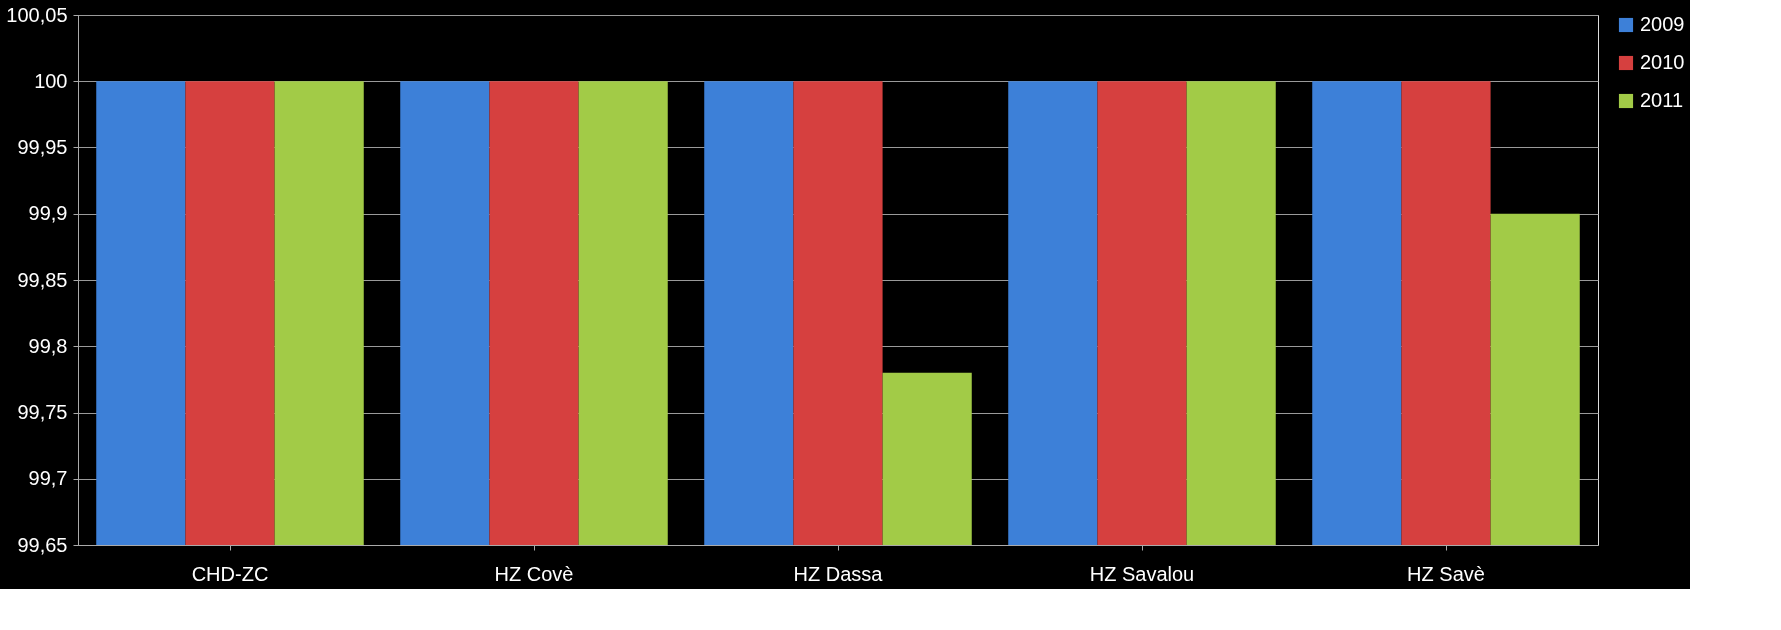 This screenshot has width=1781, height=630. Describe the element at coordinates (37, 14) in the screenshot. I see `y-tick-label: 100,05` at that location.